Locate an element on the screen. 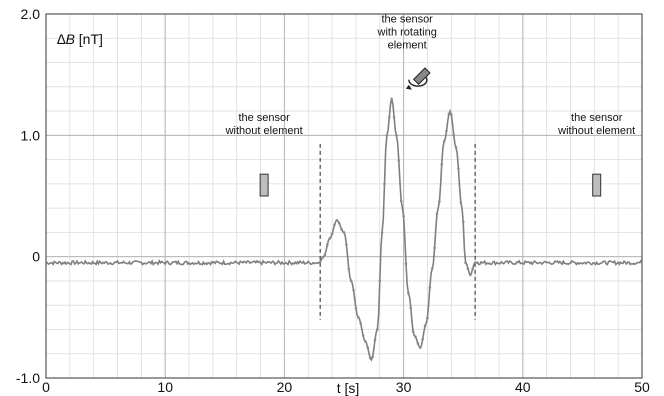 Image resolution: width=664 pixels, height=396 pixels. y-axis-symbol: ∆B is located at coordinates (66, 39).